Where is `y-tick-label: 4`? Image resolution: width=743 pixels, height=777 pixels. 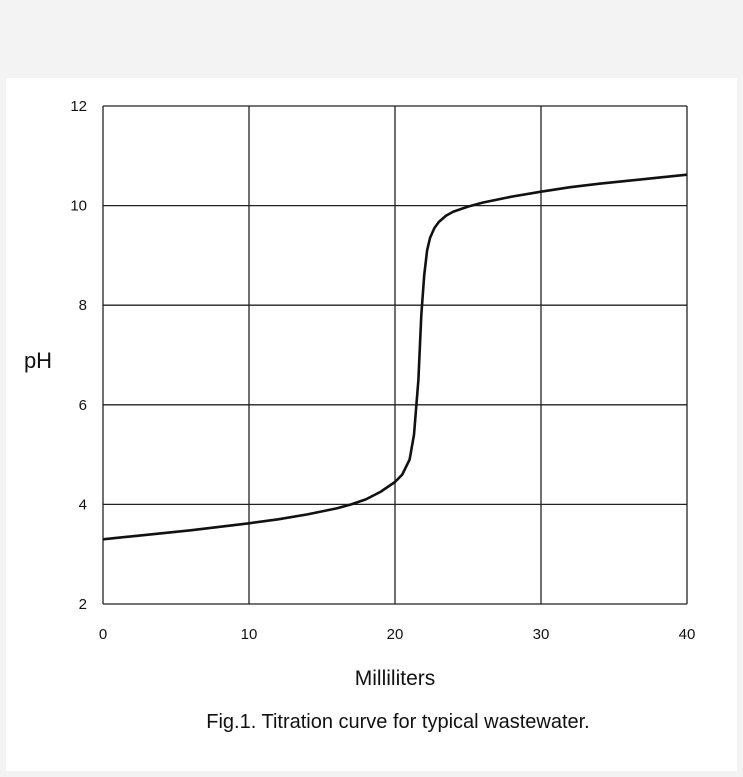 y-tick-label: 4 is located at coordinates (83, 504).